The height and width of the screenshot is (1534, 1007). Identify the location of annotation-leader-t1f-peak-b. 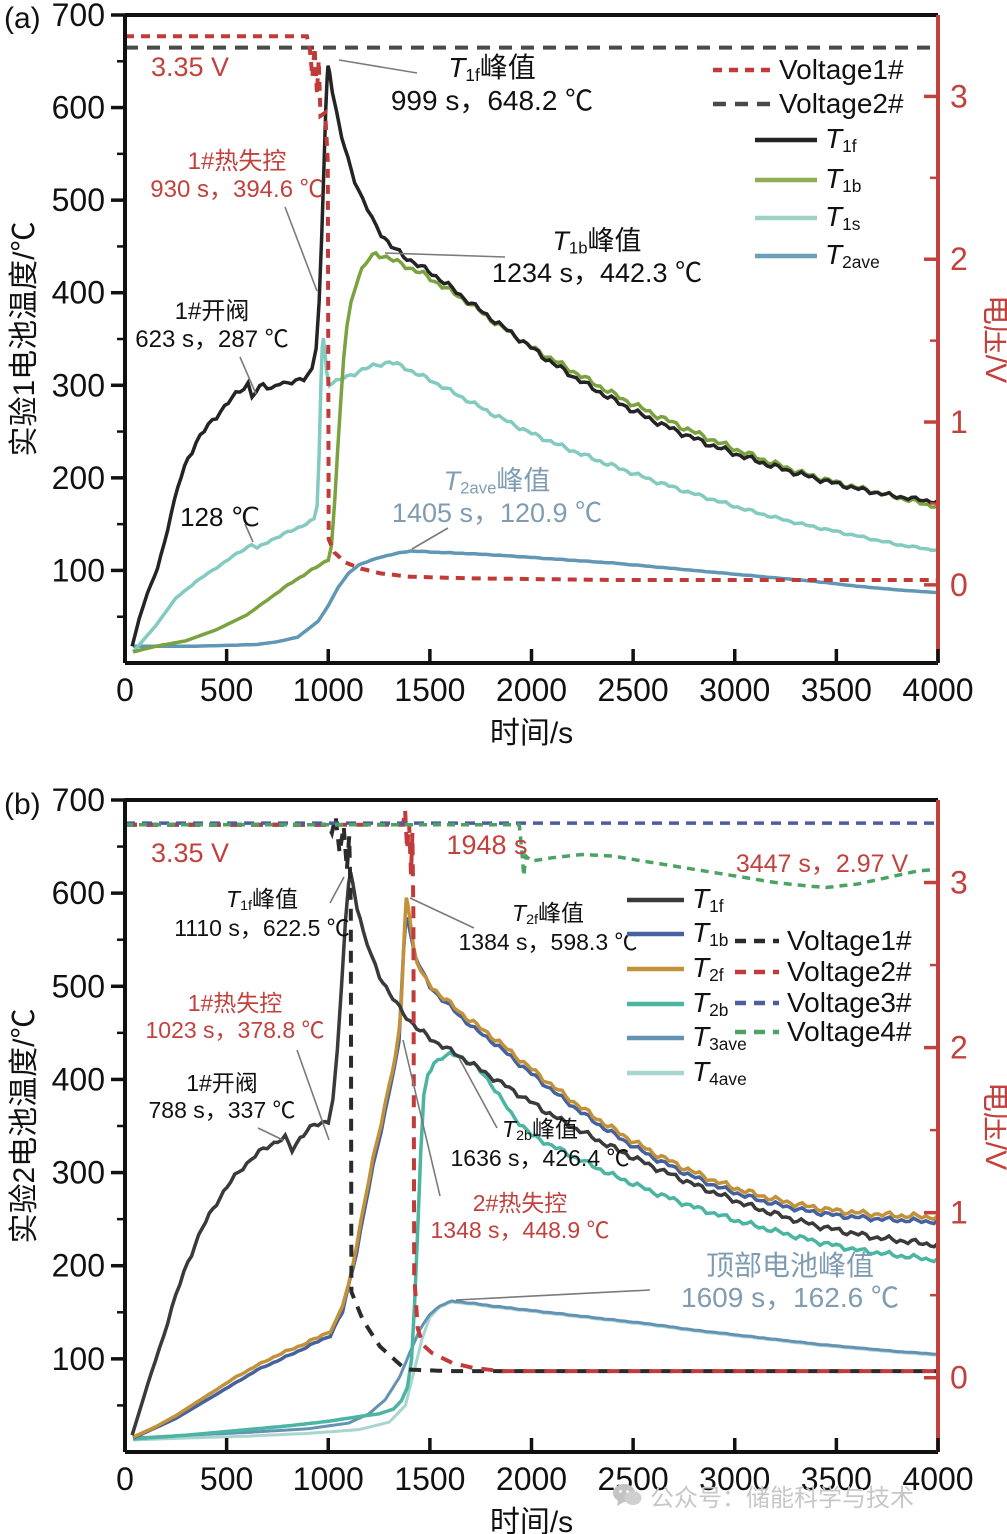
(337, 890).